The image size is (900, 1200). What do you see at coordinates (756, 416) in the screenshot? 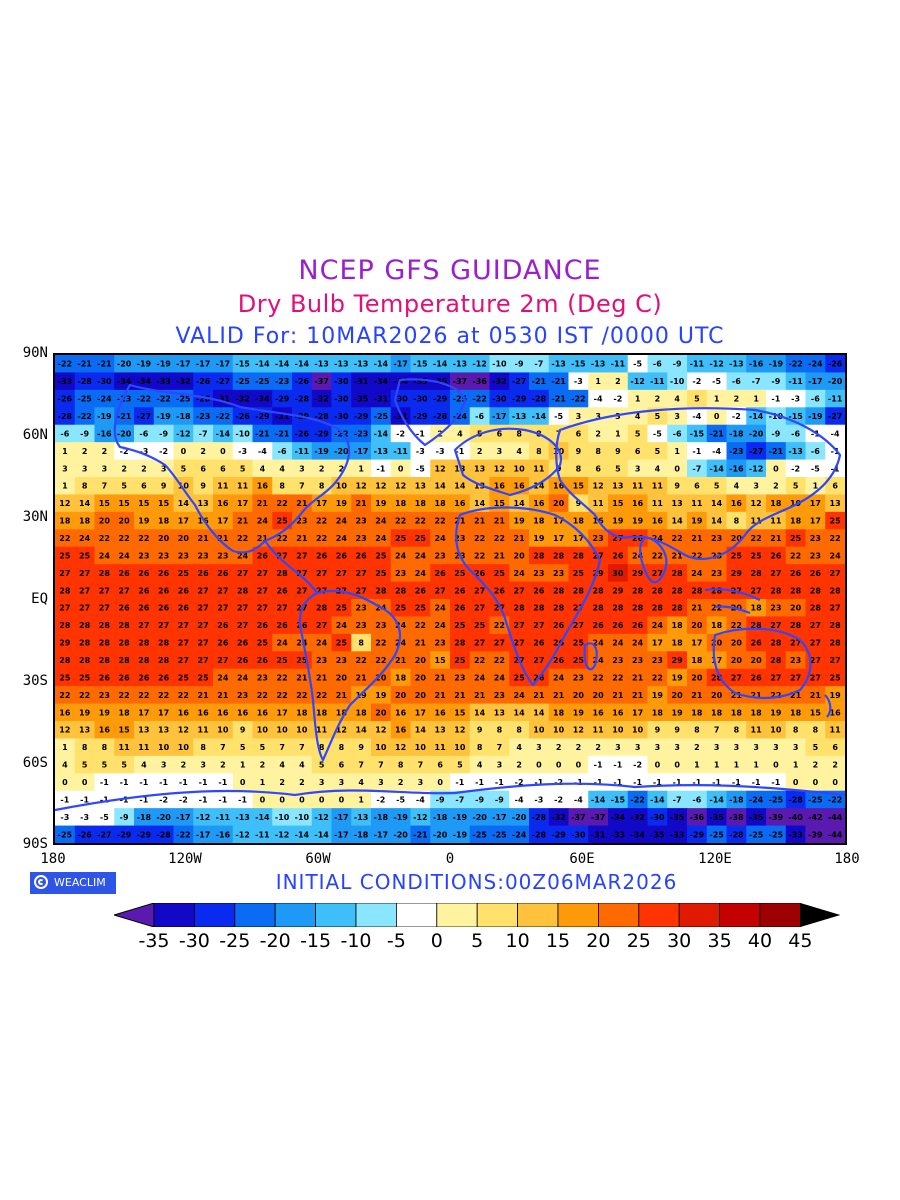
I see `temperature-value: -14` at bounding box center [756, 416].